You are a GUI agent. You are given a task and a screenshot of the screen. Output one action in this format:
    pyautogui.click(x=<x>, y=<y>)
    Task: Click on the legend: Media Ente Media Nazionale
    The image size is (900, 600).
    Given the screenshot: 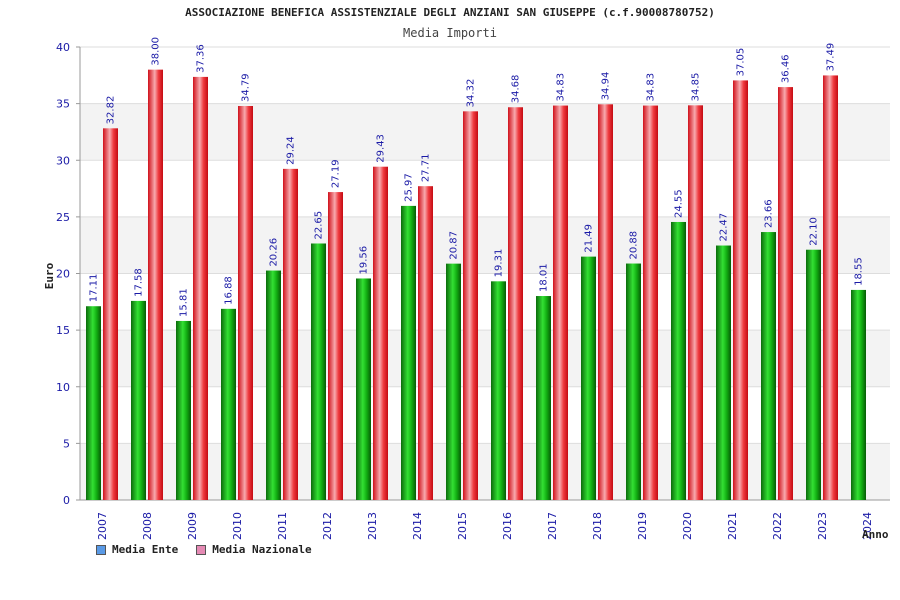 What is the action you would take?
    pyautogui.click(x=204, y=549)
    